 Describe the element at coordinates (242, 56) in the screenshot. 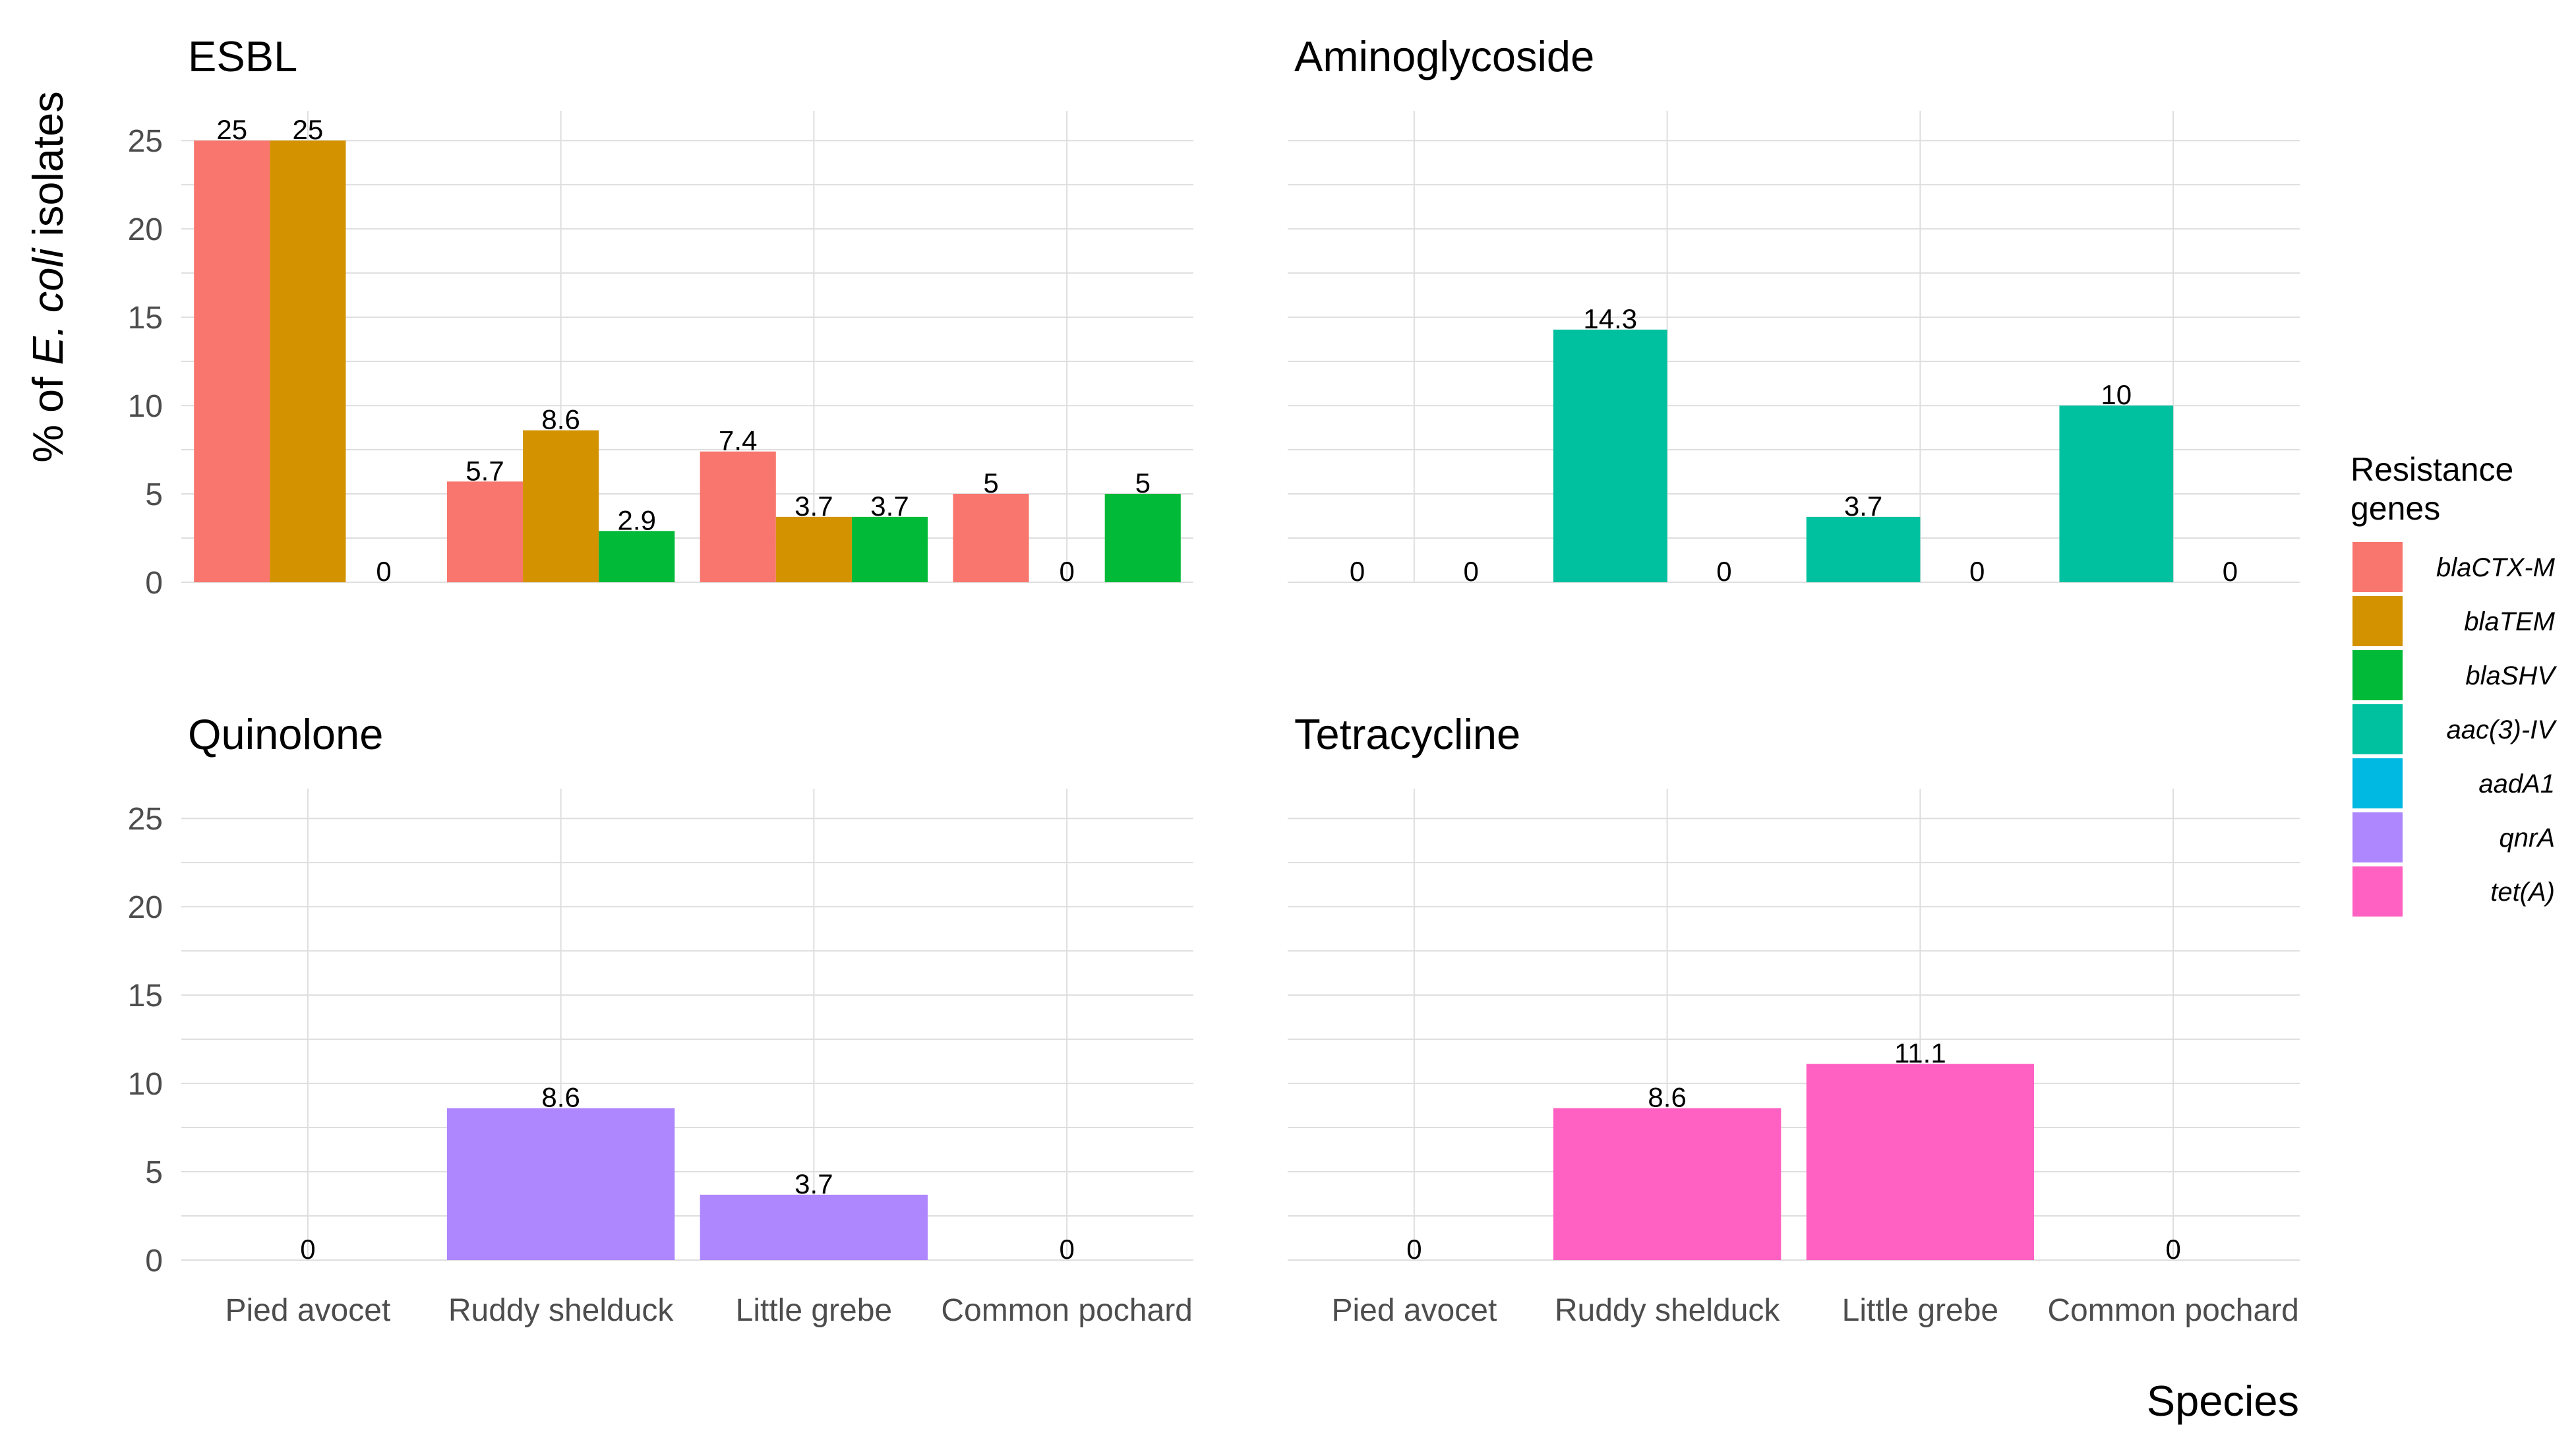

I see `panel-title: ESBL` at that location.